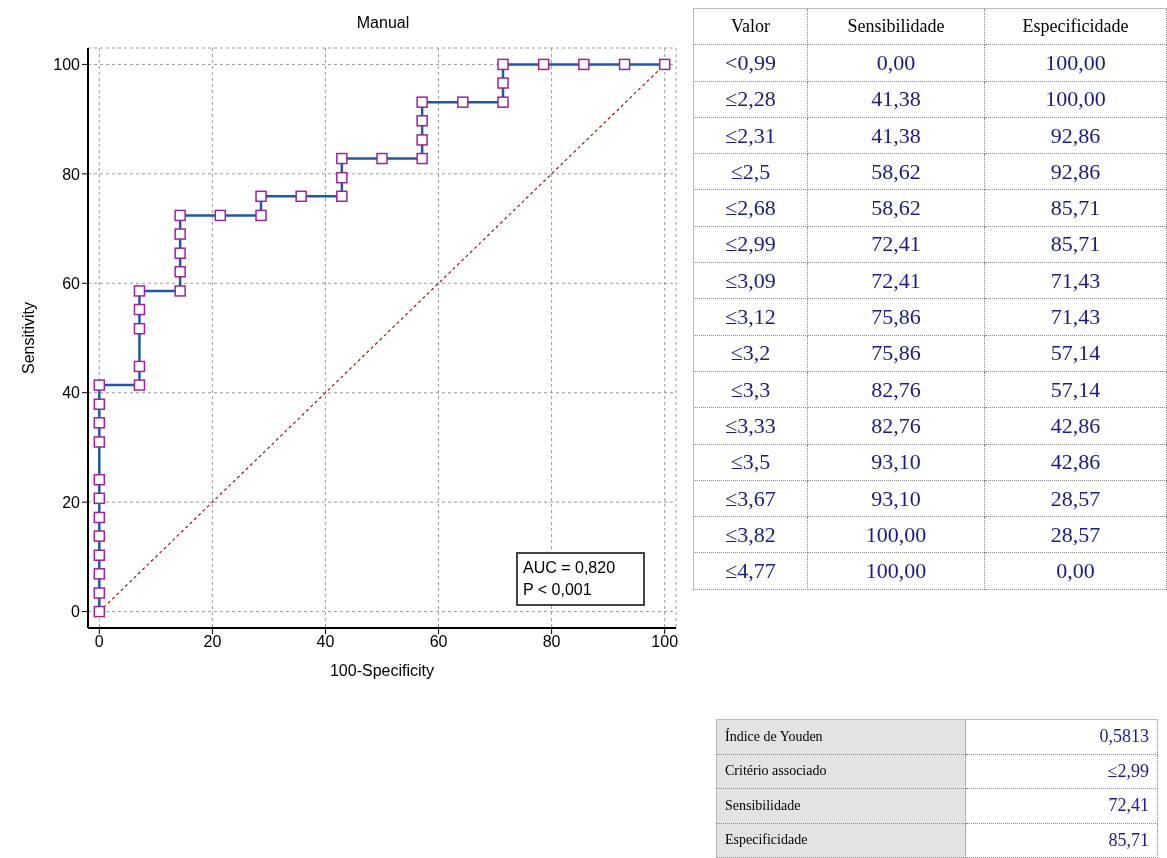 This screenshot has width=1167, height=858. What do you see at coordinates (438, 642) in the screenshot?
I see `x-tick-label: 60` at bounding box center [438, 642].